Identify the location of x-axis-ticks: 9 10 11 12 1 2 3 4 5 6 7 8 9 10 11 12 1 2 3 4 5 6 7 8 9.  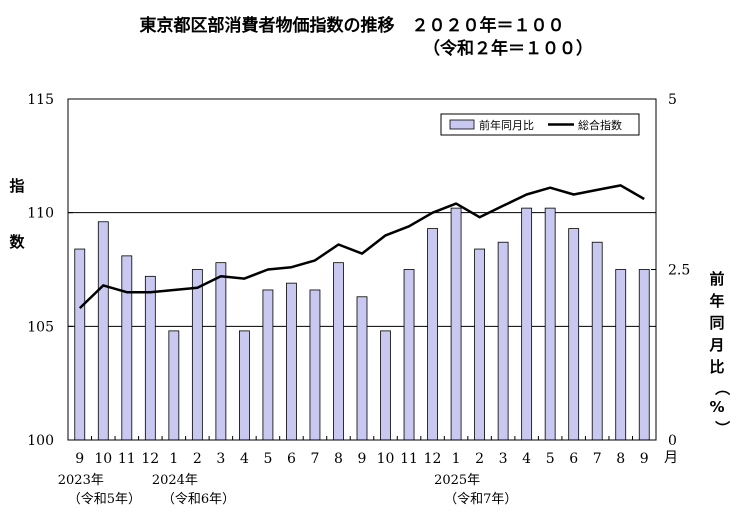
(362, 451).